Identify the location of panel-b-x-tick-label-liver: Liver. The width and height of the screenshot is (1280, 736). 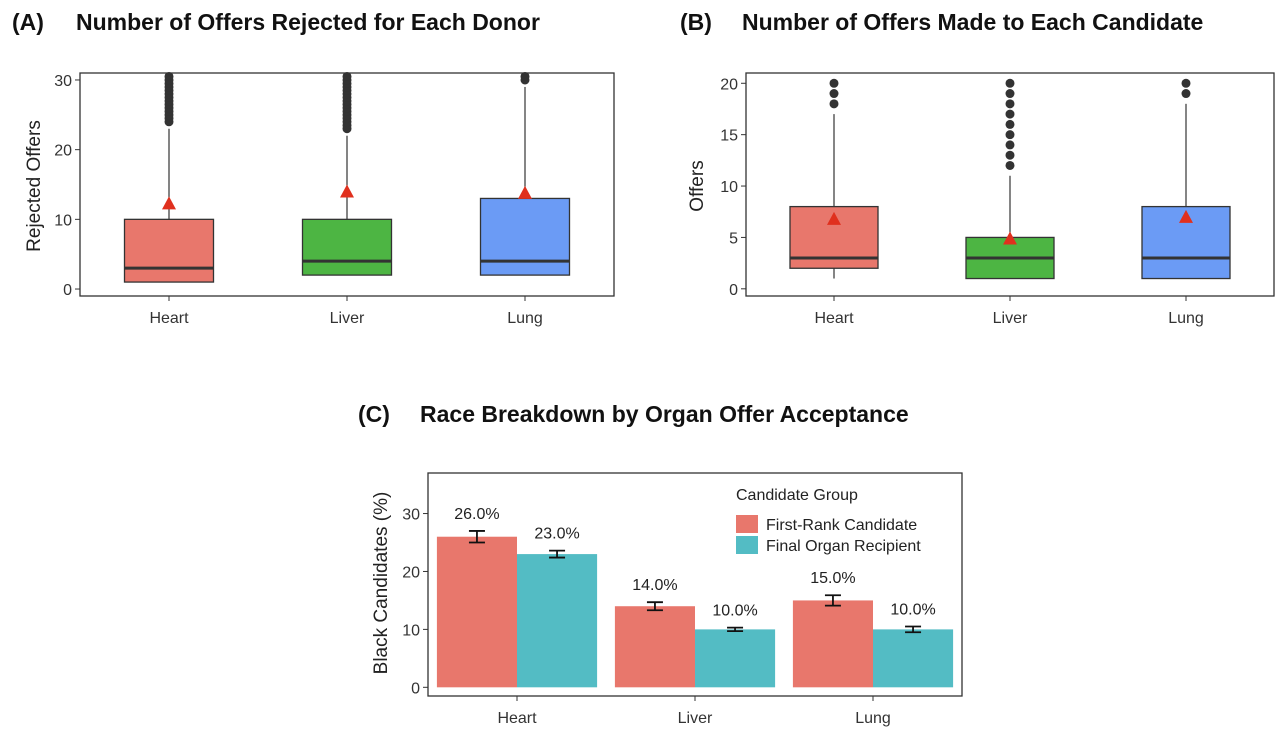
(1010, 318).